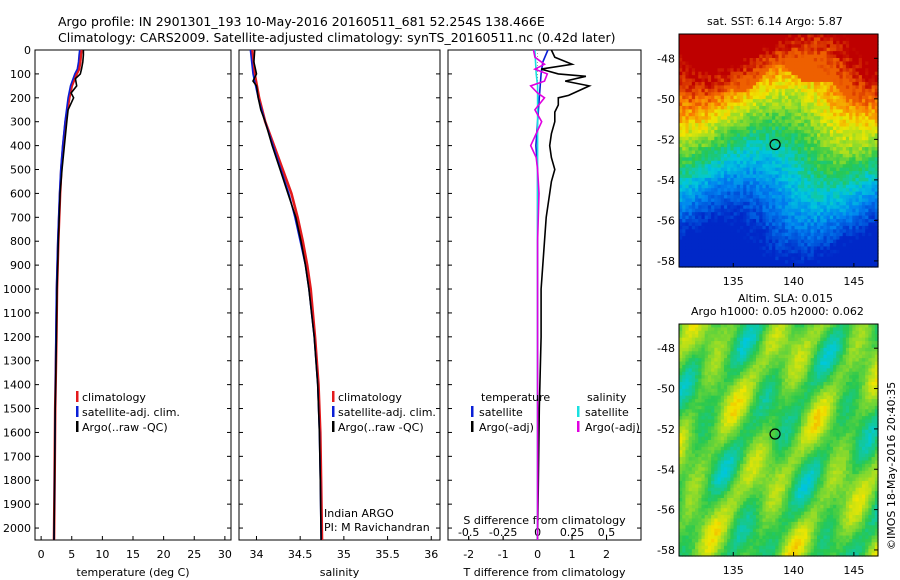 The image size is (900, 580). What do you see at coordinates (853, 281) in the screenshot?
I see `map-x-tick-label: 145` at bounding box center [853, 281].